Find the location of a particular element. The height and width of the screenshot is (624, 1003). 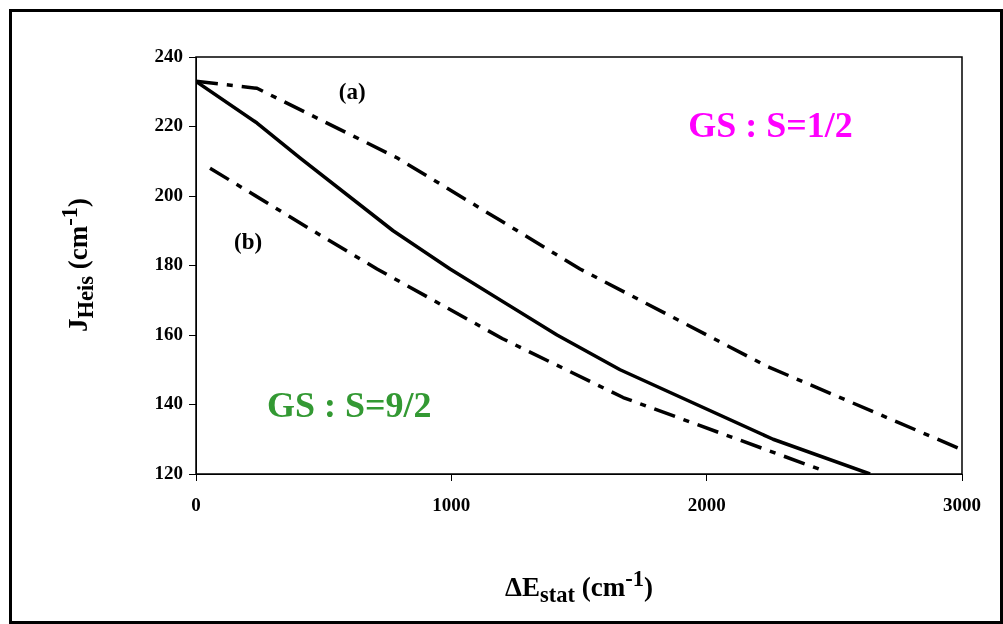

annotation: GS : S=9/2 is located at coordinates (349, 404).